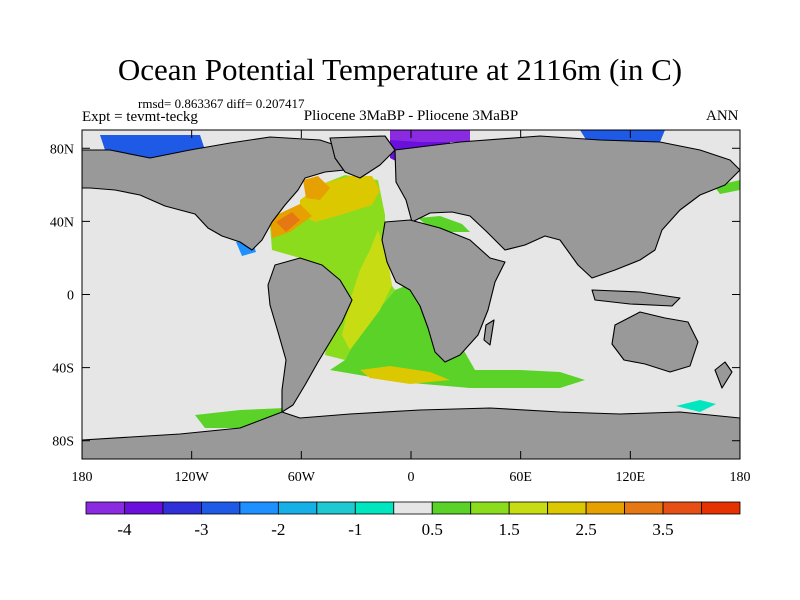 Image resolution: width=800 pixels, height=600 pixels. Describe the element at coordinates (216, 193) in the screenshot. I see `north-america` at that location.